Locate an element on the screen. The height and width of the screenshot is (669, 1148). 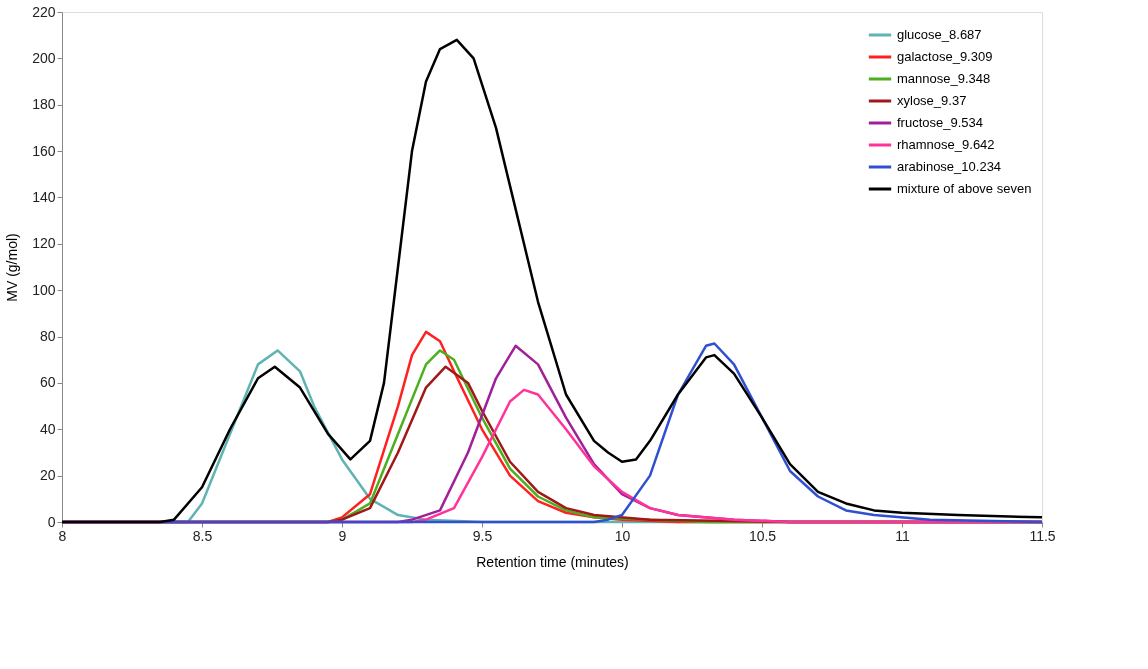
x-tick-label: 11 is located at coordinates (902, 535).